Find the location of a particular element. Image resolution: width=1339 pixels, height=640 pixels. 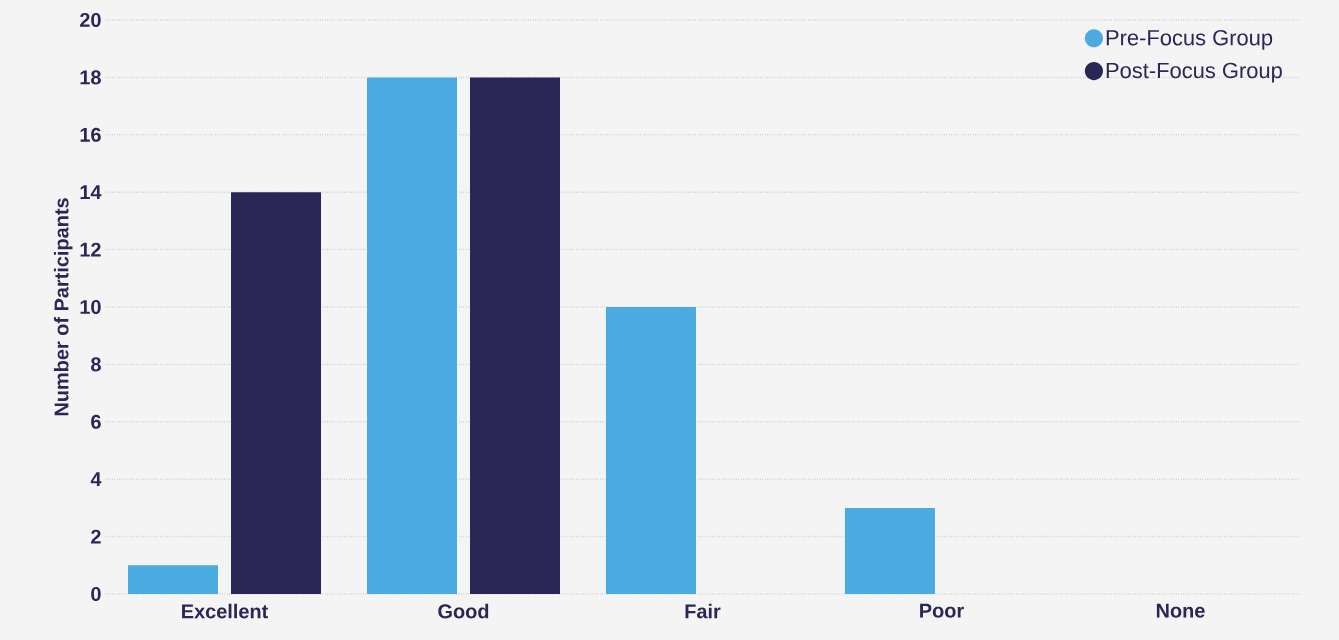

x-tick-label: Poor is located at coordinates (942, 610).